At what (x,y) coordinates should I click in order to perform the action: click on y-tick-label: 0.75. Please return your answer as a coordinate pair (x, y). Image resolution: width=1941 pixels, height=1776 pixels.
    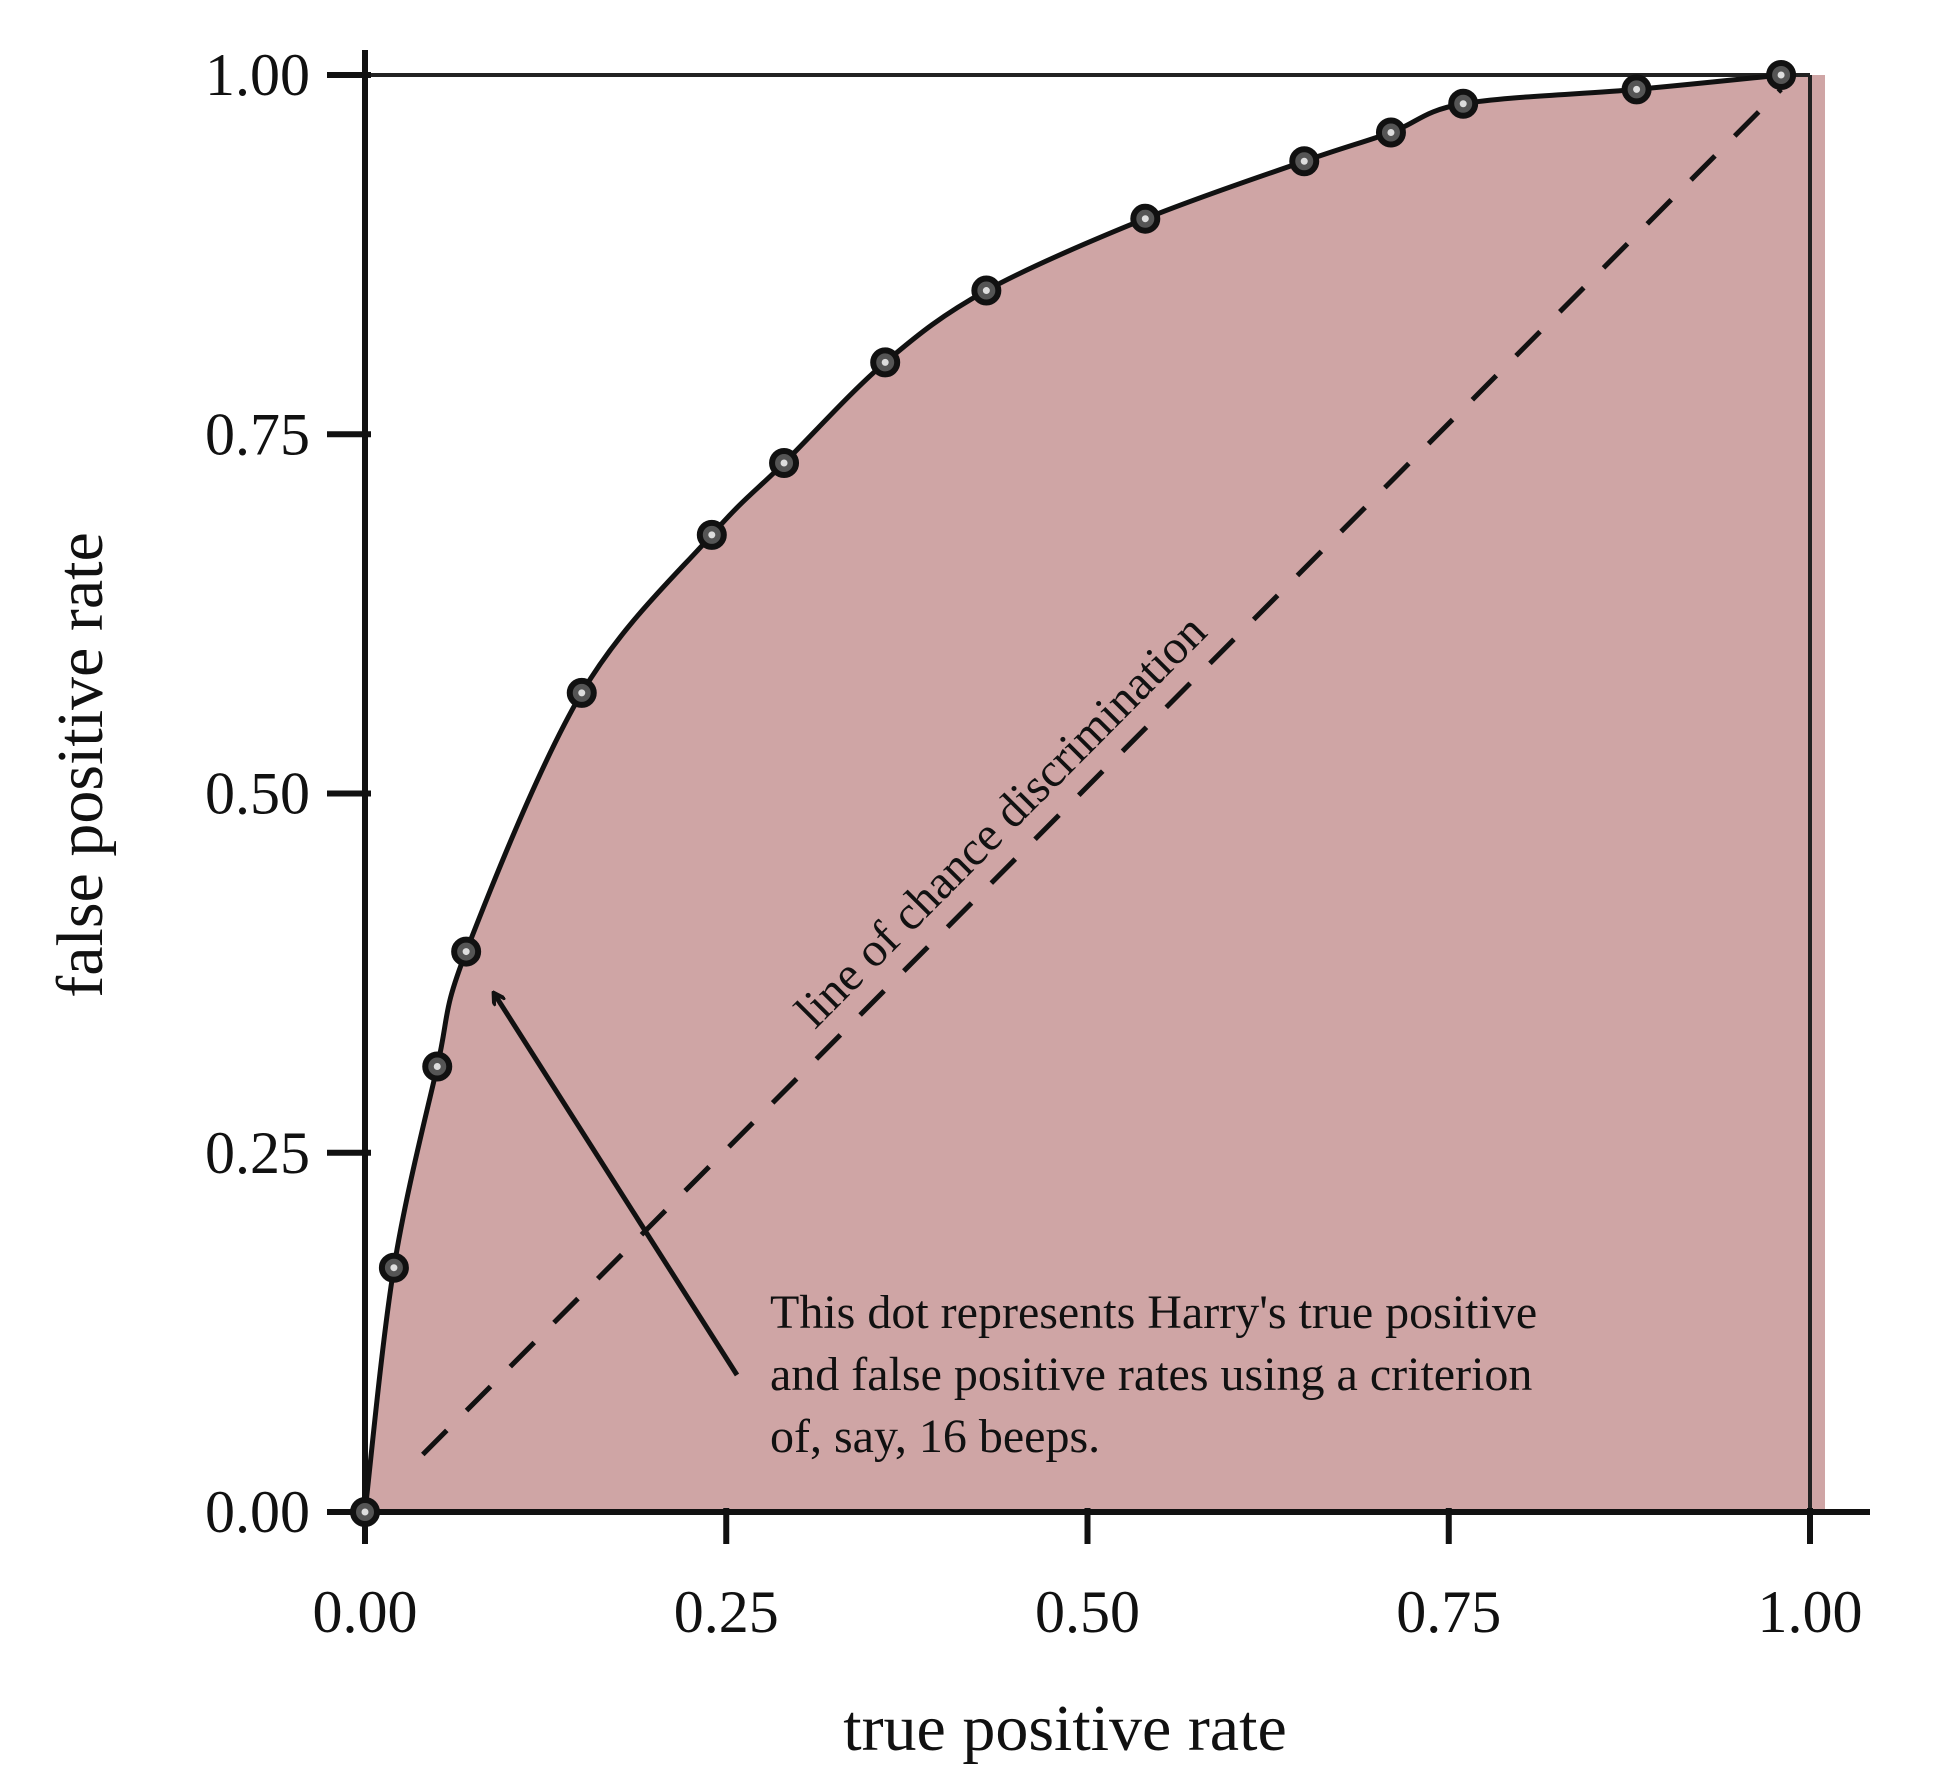
    Looking at the image, I should click on (257, 434).